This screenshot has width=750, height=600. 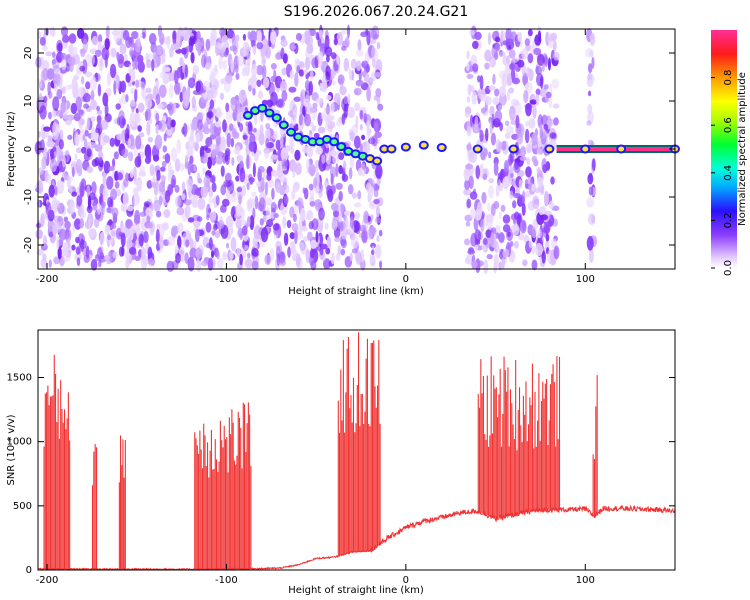 What do you see at coordinates (376, 12) in the screenshot?
I see `chart-title: S196.2026.067.20.24.G21` at bounding box center [376, 12].